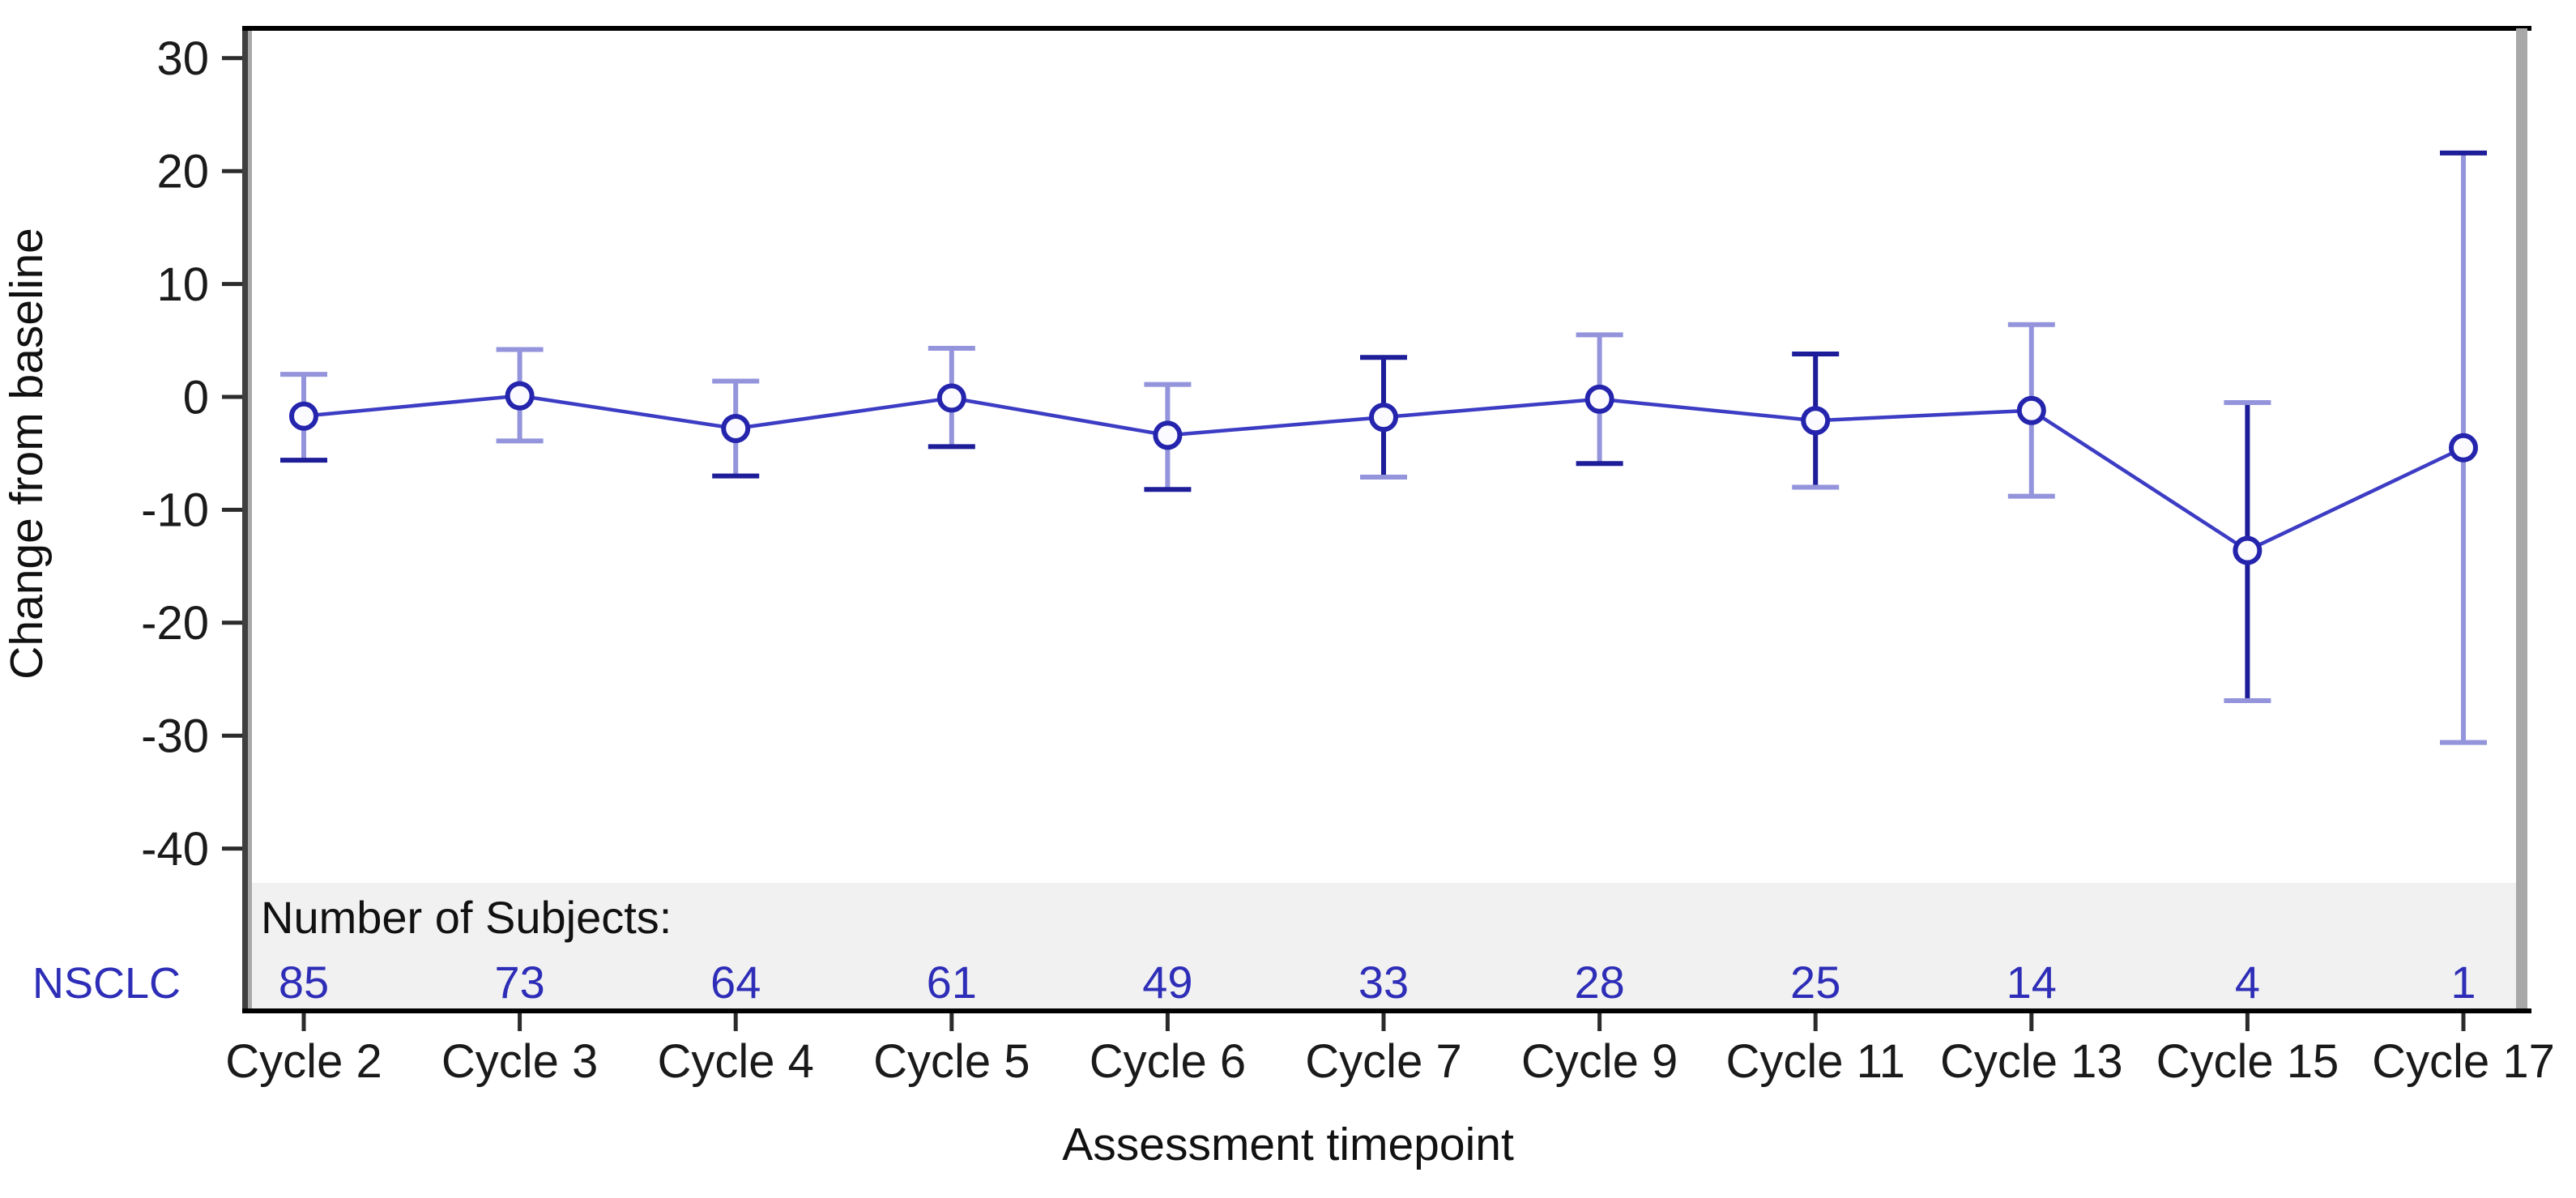  What do you see at coordinates (1383, 1061) in the screenshot?
I see `x-tick-label: Cycle 7` at bounding box center [1383, 1061].